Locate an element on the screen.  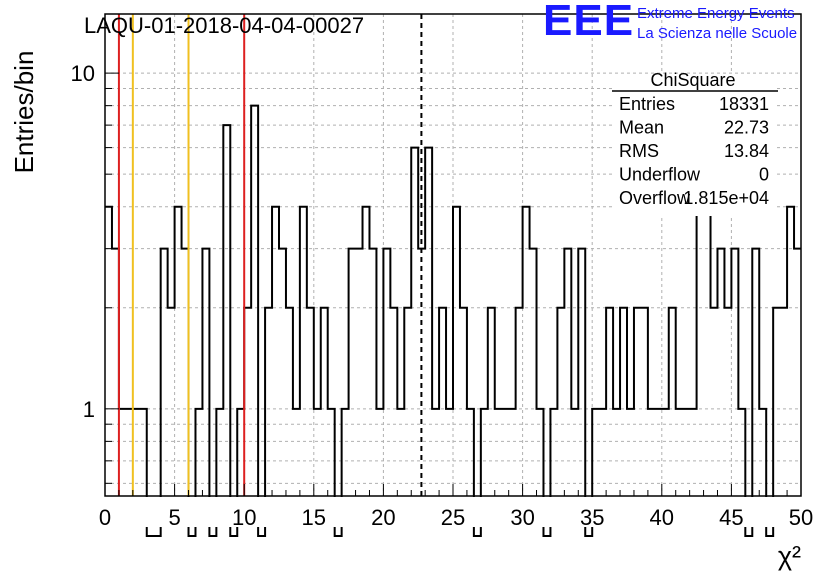
chart-title: LAQU-01-2018-04-04-00027 is located at coordinates (224, 25).